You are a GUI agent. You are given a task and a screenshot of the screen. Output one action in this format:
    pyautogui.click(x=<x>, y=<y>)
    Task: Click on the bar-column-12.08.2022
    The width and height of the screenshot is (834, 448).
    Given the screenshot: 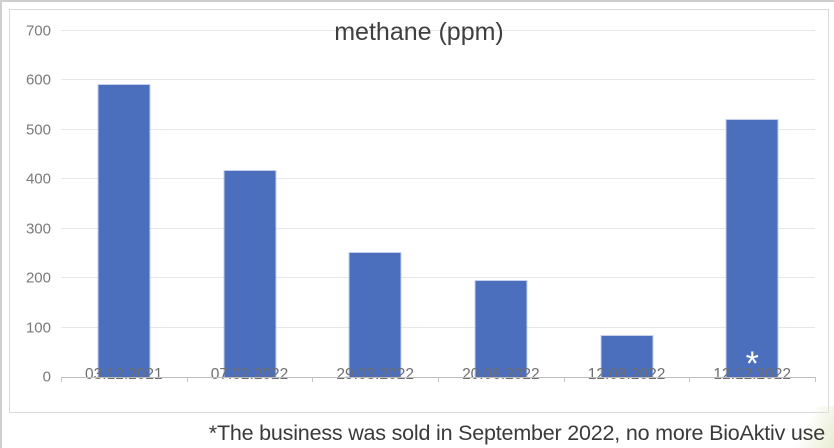 What is the action you would take?
    pyautogui.click(x=627, y=204)
    